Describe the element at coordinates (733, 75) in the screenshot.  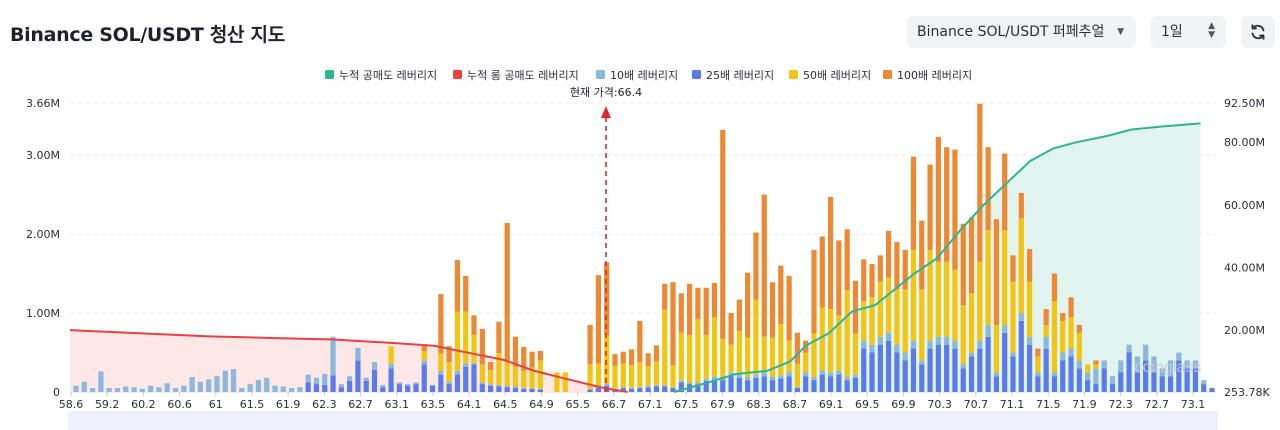
I see `legend-item: 25배 레버리지` at that location.